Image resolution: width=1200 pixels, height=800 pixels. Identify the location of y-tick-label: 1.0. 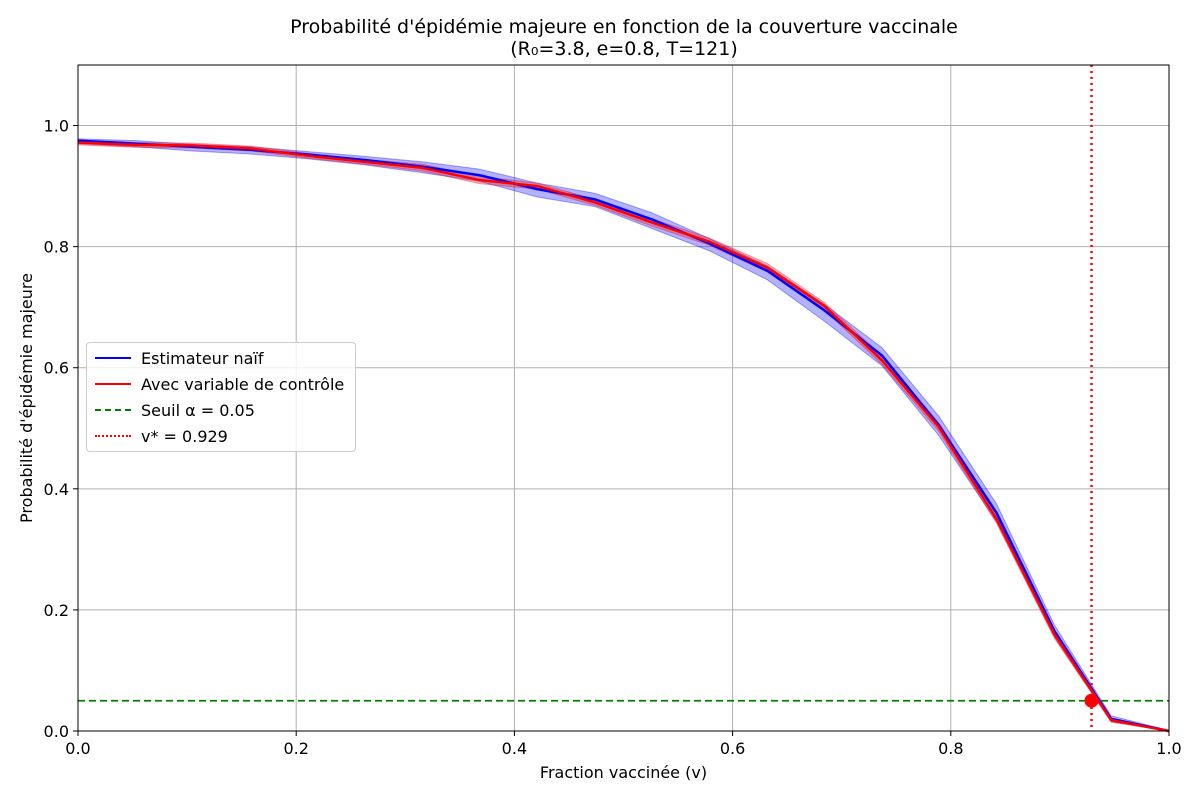
(56, 126).